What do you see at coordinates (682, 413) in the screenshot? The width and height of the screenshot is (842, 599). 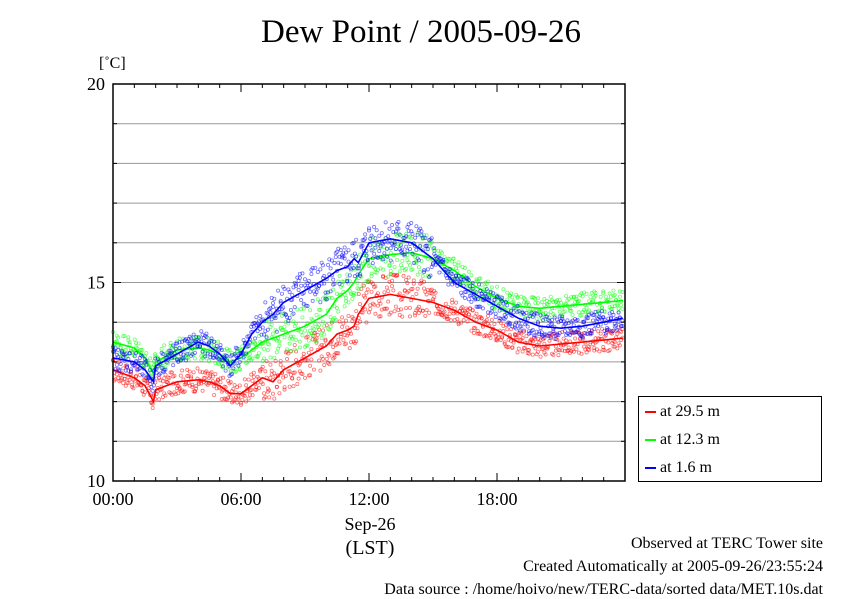 I see `legend-item-29-5m: at 29.5 m` at bounding box center [682, 413].